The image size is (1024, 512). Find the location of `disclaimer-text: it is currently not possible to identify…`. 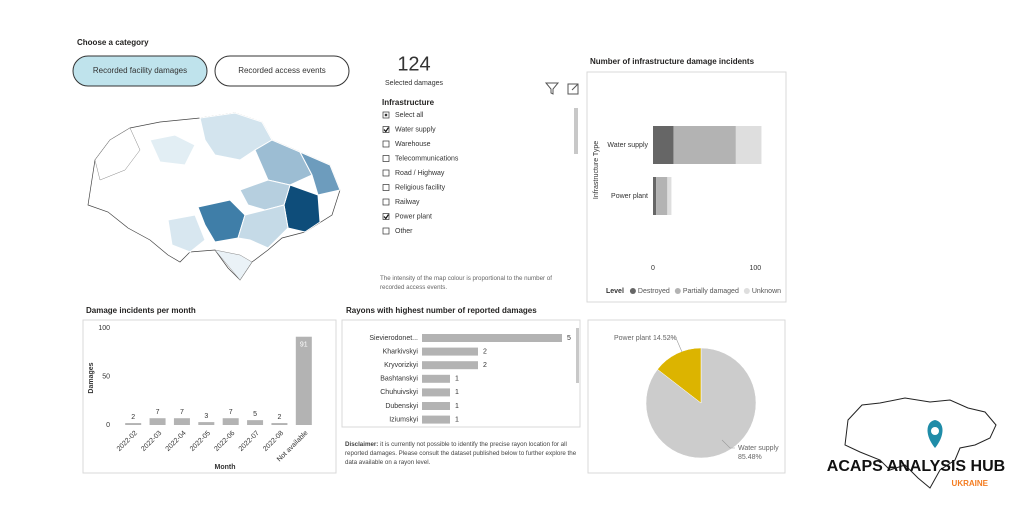

disclaimer-text: it is currently not possible to identify… is located at coordinates (461, 453).